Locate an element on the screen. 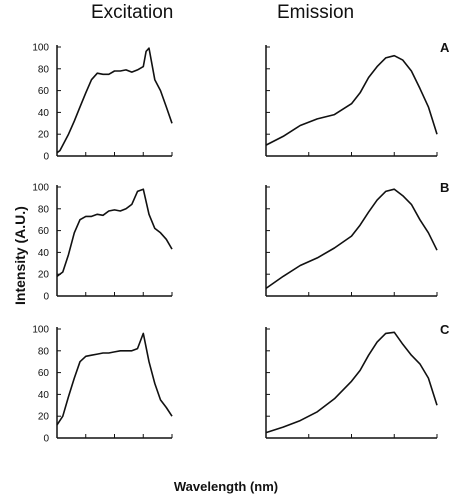  y-tick-label-a-excitation: 0 is located at coordinates (46, 157).